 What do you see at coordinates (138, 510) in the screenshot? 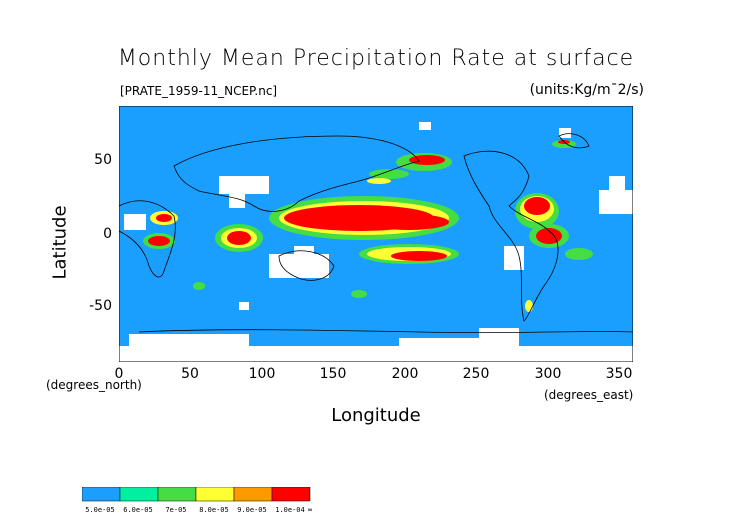
I see `colorbar-label: 6.0e-05` at bounding box center [138, 510].